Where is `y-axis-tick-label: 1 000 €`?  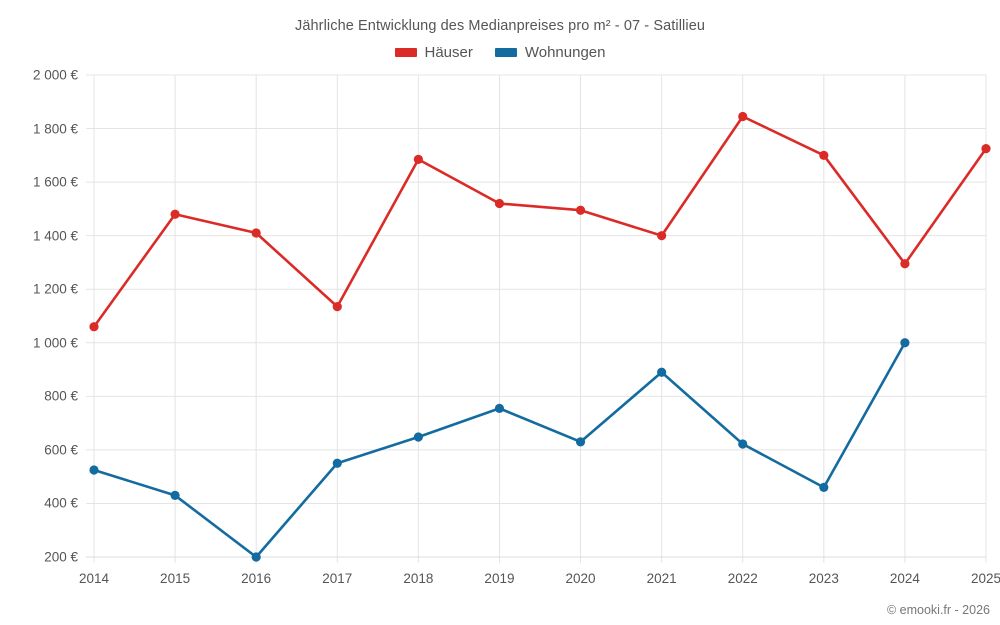 y-axis-tick-label: 1 000 € is located at coordinates (55, 343).